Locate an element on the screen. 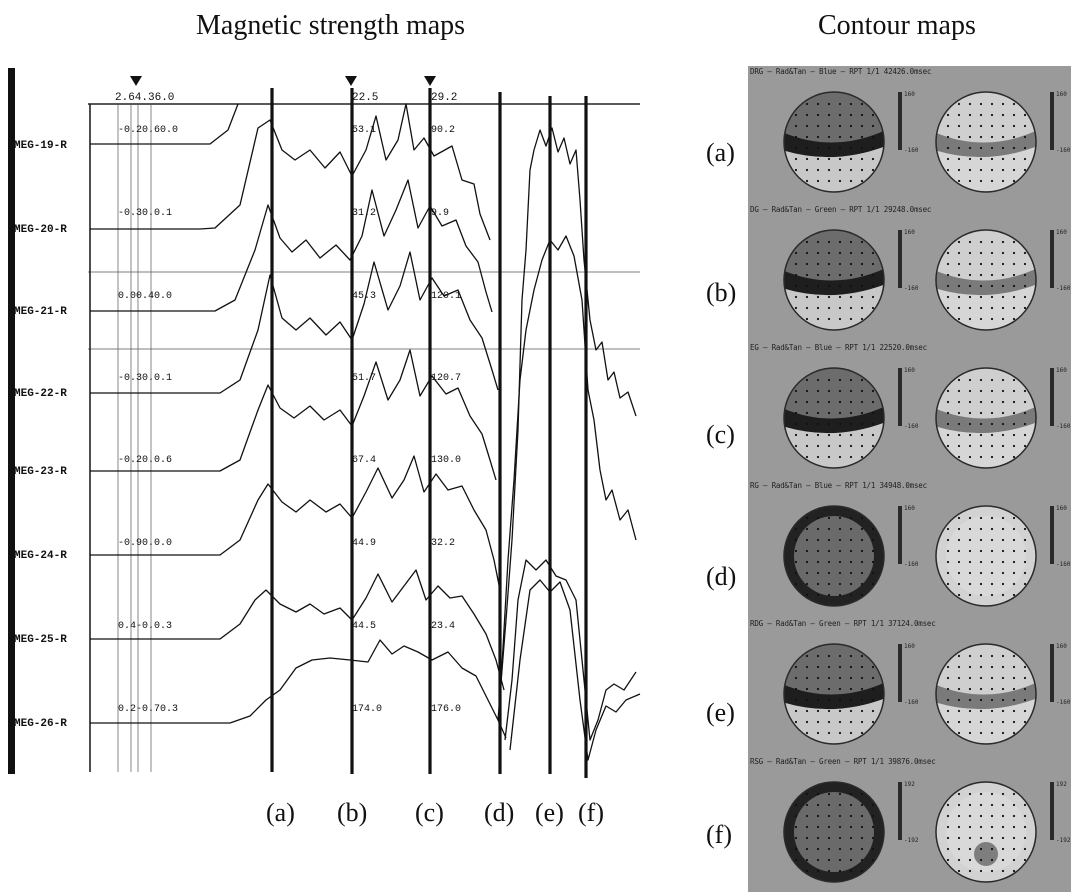  column-b-readout: 53.1 is located at coordinates (364, 130).